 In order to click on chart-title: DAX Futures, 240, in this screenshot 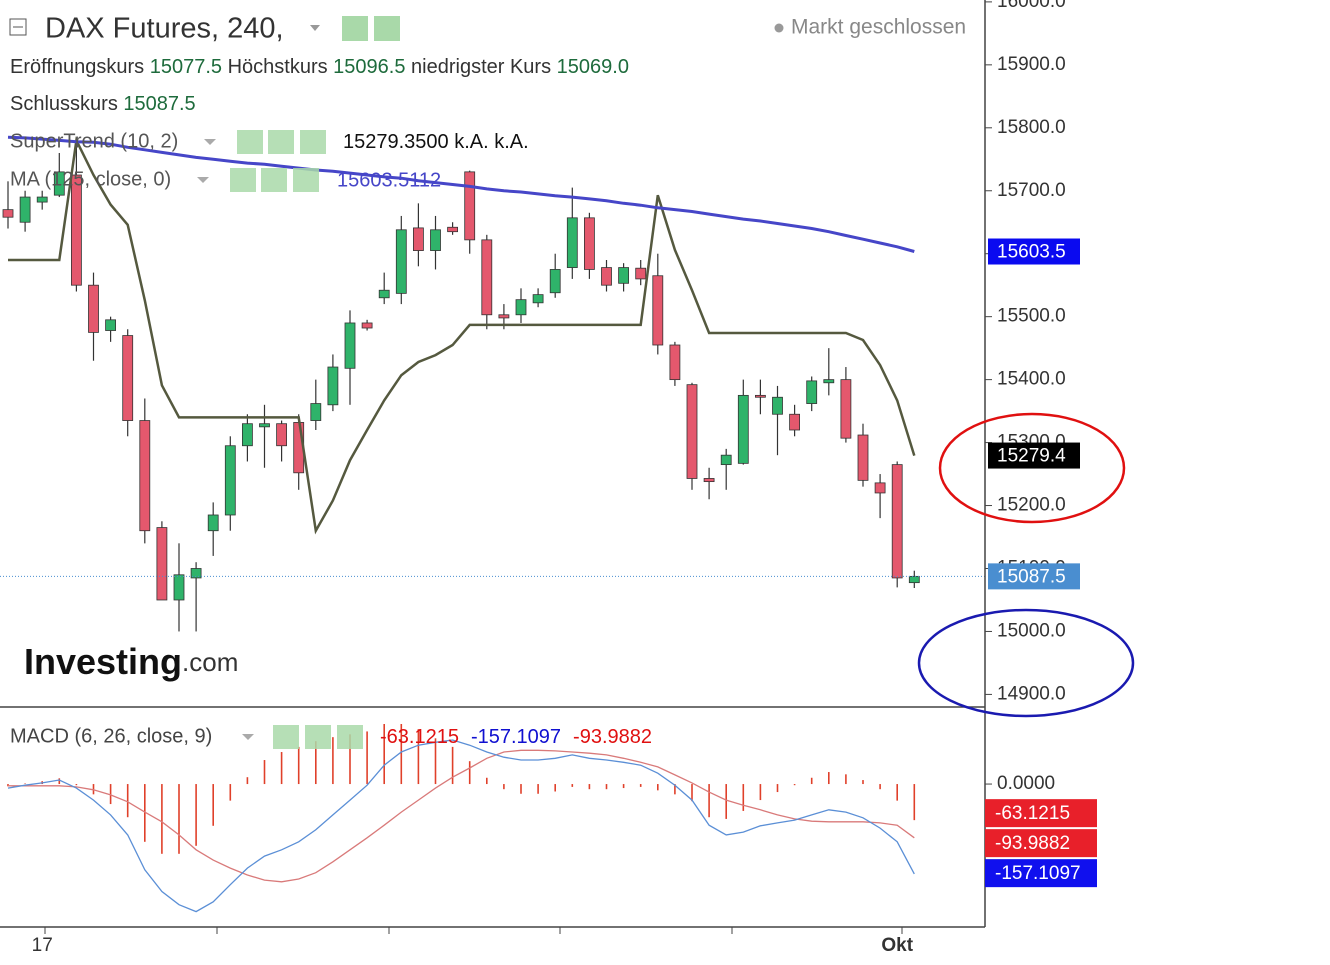, I will do `click(164, 29)`.